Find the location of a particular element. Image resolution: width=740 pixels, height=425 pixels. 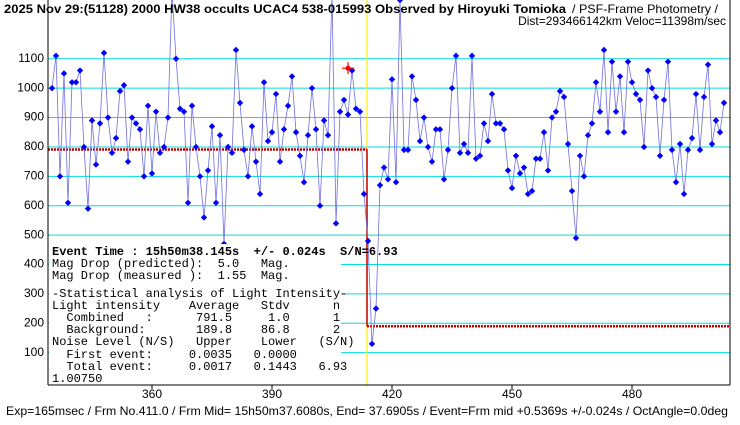

y-tick-label: 500 is located at coordinates (34, 234).